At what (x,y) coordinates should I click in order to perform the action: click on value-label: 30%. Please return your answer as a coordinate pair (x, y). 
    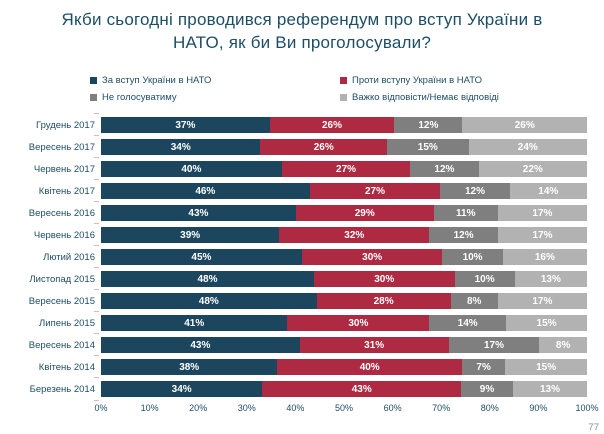
    Looking at the image, I should click on (384, 279).